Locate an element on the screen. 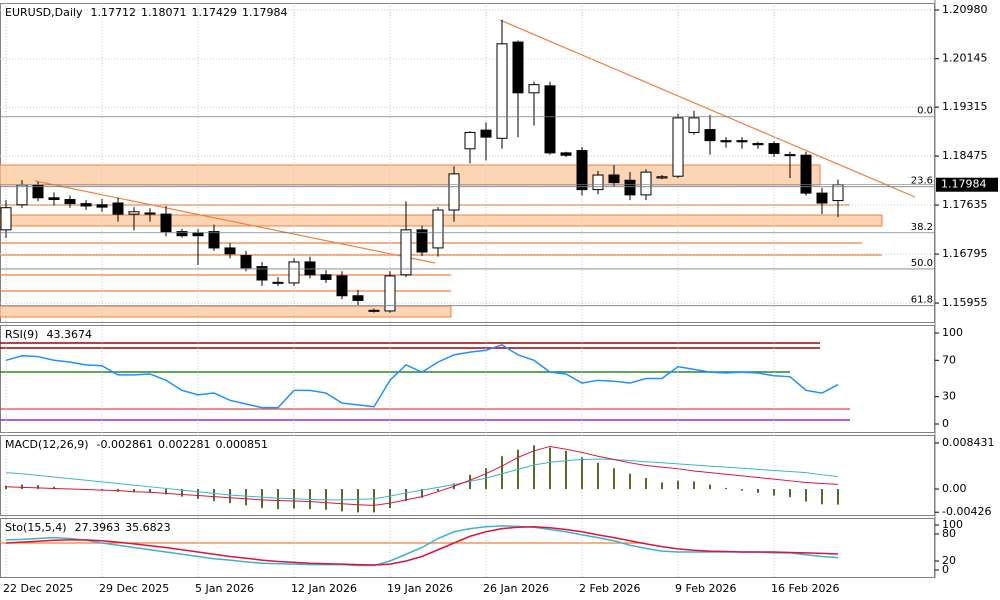 This screenshot has width=1000, height=600. y-tick-label: 1.16795 is located at coordinates (965, 253).